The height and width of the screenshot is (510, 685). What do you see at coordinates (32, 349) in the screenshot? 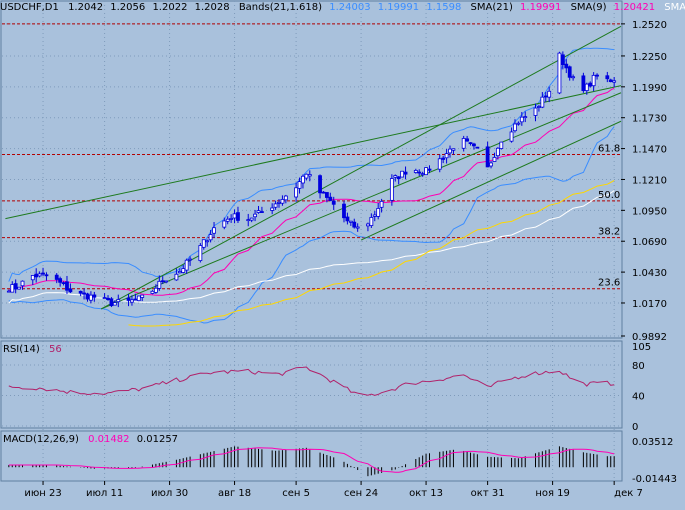
I see `rsi-header: RSI(14) 56` at bounding box center [32, 349].